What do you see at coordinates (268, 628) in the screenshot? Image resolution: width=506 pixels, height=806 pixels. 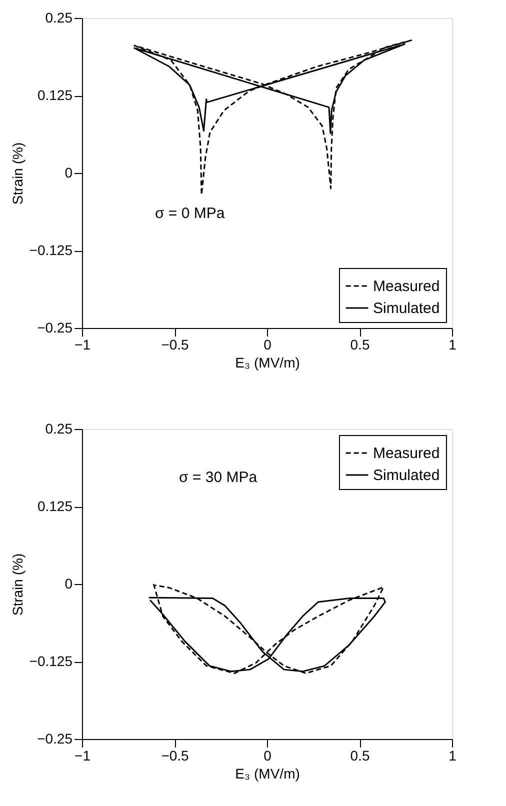 I see `line-series` at bounding box center [268, 628].